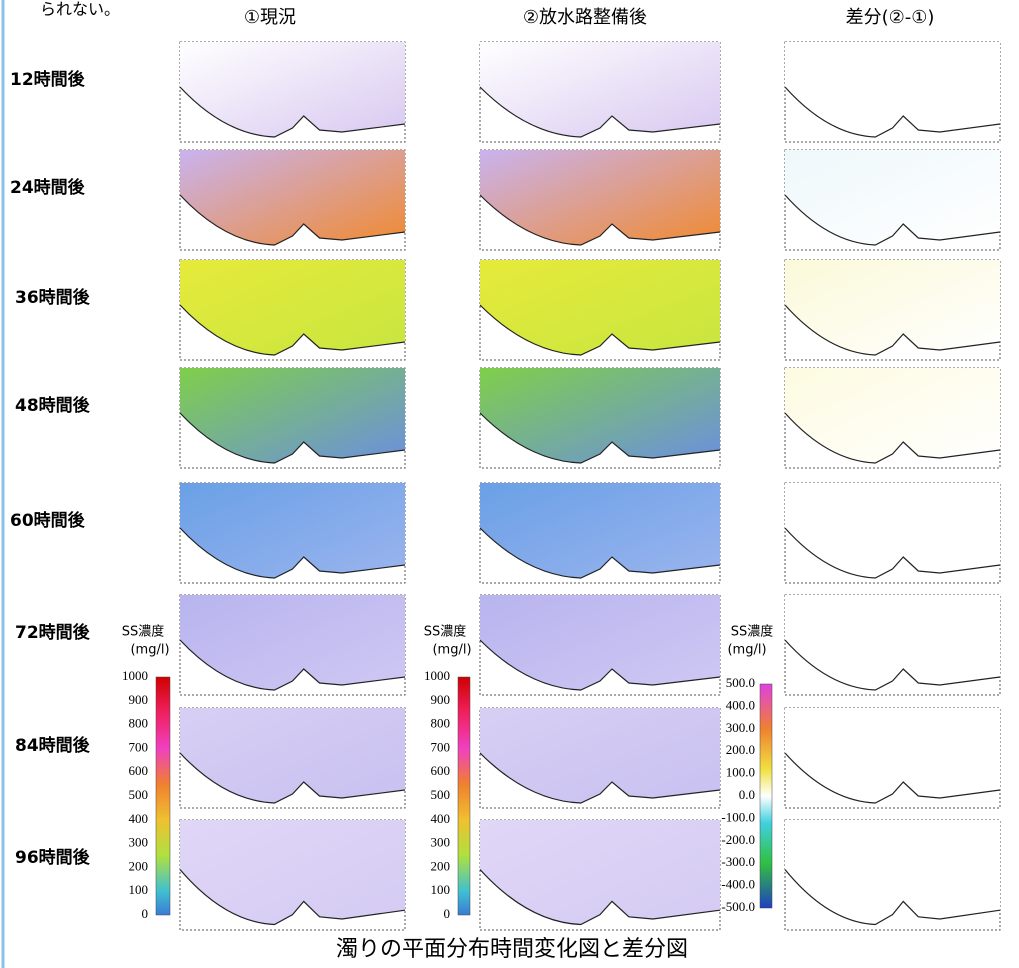 The image size is (1019, 968). Describe the element at coordinates (53, 297) in the screenshot. I see `row-label: 36時間後` at that location.